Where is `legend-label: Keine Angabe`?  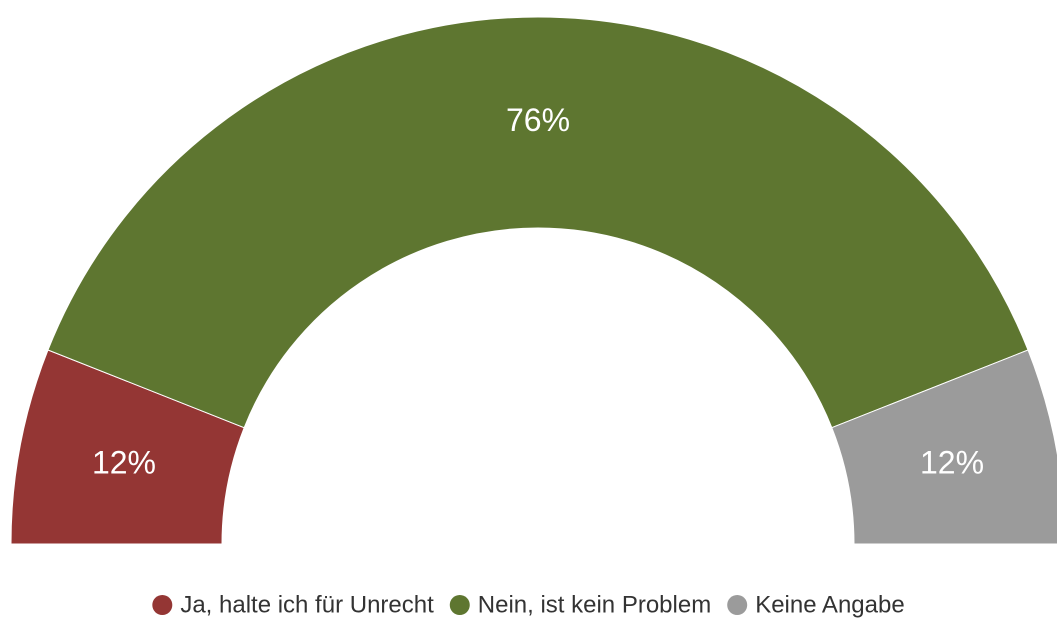 legend-label: Keine Angabe is located at coordinates (829, 604).